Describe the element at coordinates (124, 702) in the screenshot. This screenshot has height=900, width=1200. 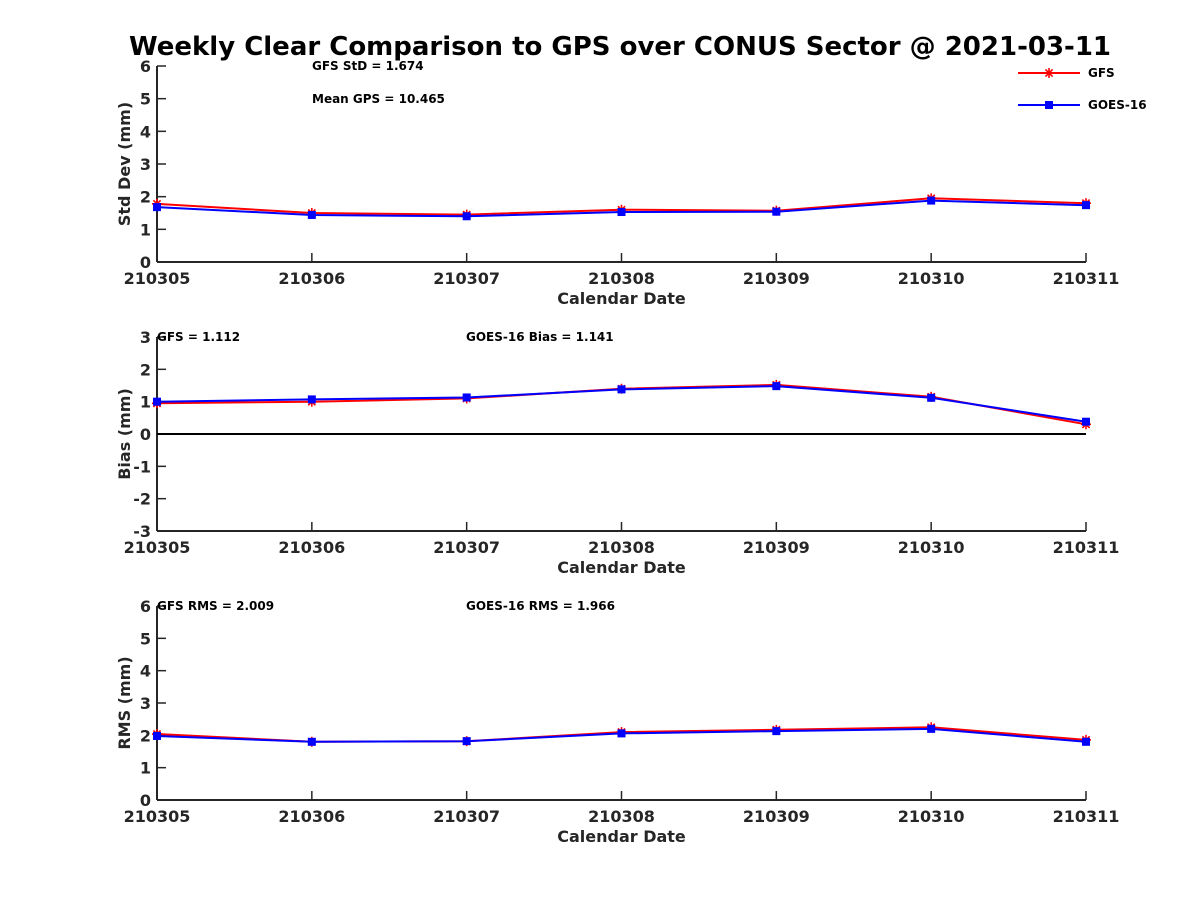
I see `y-axis-label: RMS (mm)` at that location.